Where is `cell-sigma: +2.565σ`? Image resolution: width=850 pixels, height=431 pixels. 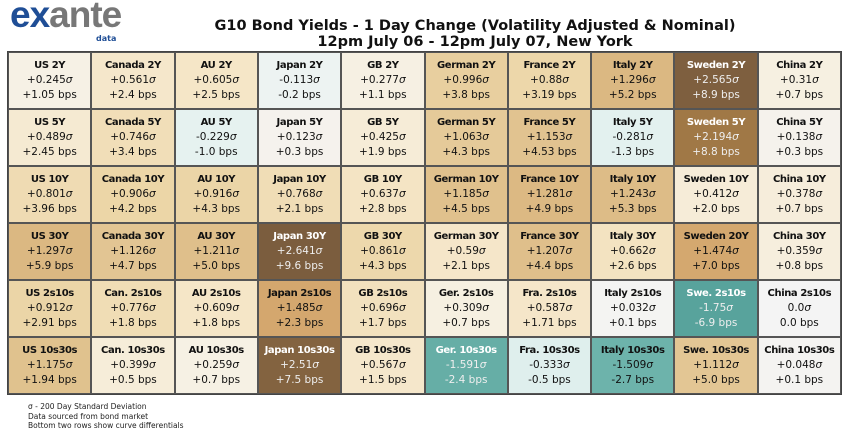
cell-sigma: +2.565σ is located at coordinates (716, 80).